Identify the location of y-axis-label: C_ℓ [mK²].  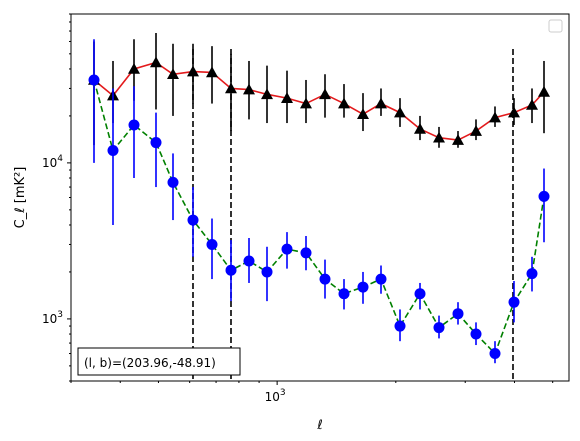
(20, 198).